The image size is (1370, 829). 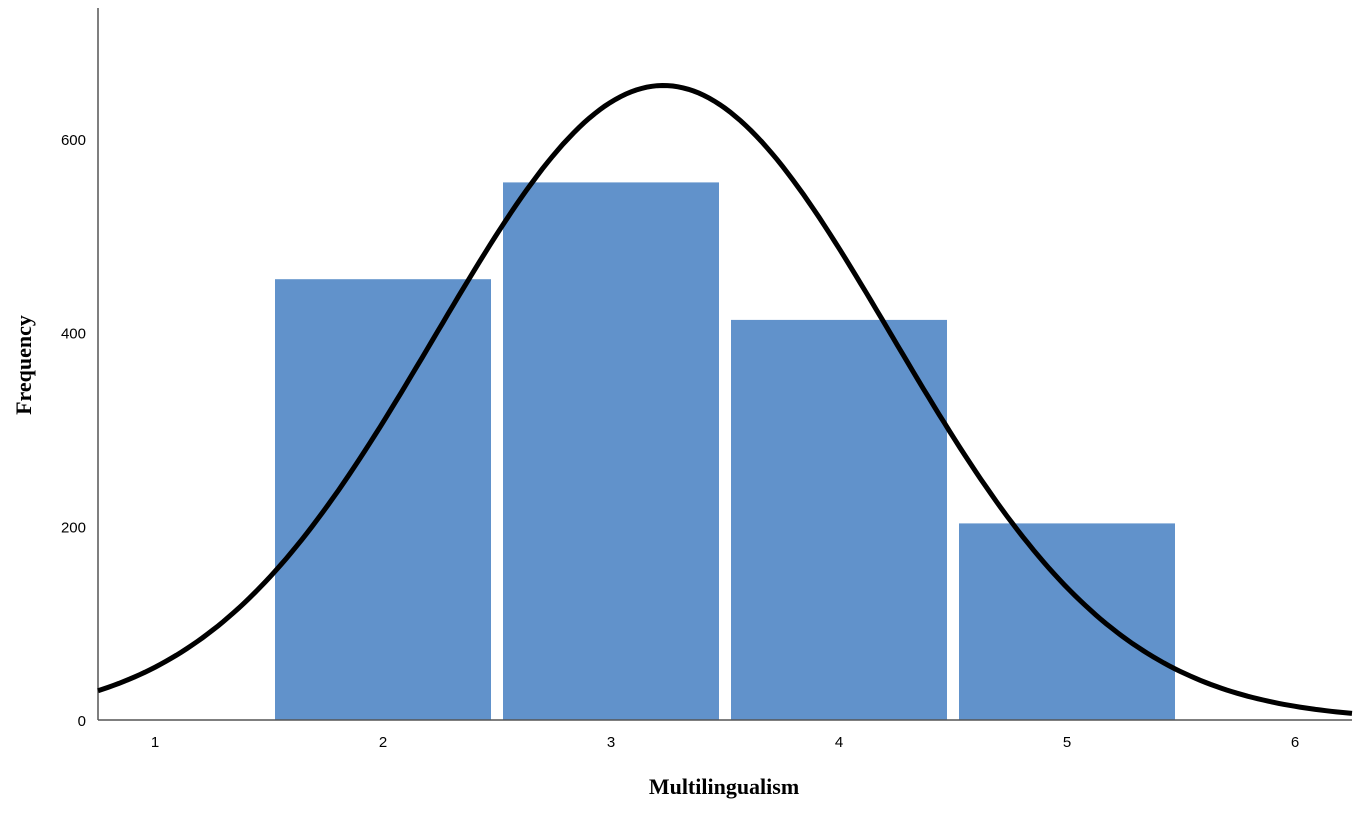 What do you see at coordinates (73, 334) in the screenshot?
I see `y-tick-label: 400` at bounding box center [73, 334].